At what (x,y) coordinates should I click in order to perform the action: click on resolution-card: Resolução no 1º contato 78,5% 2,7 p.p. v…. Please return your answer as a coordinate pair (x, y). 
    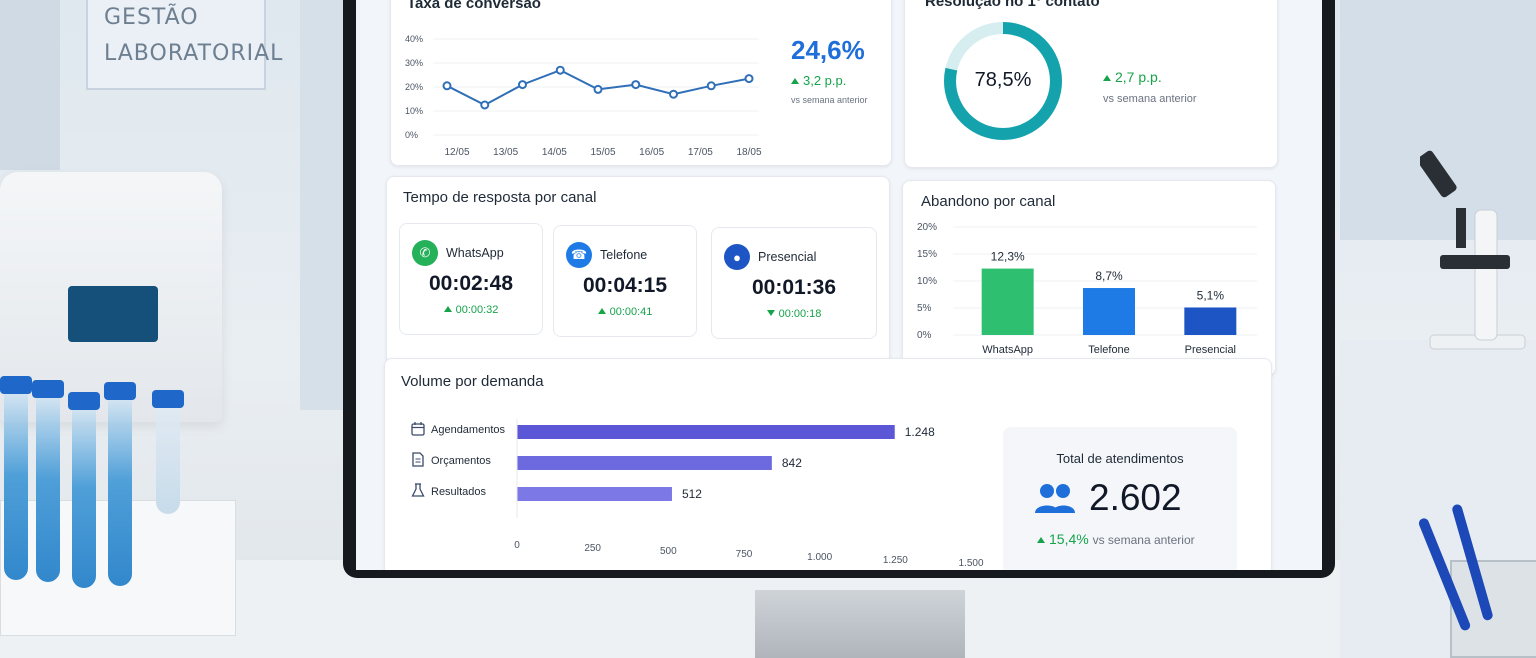
    Looking at the image, I should click on (1091, 84).